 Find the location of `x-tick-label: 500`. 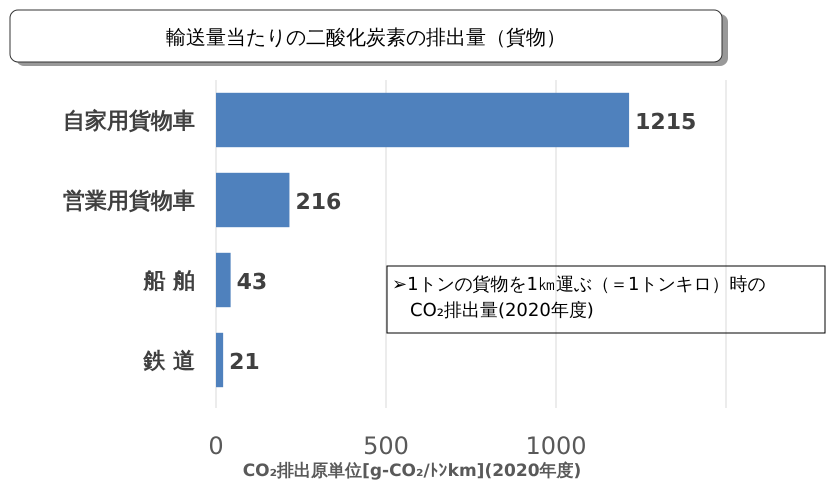

x-tick-label: 500 is located at coordinates (386, 446).